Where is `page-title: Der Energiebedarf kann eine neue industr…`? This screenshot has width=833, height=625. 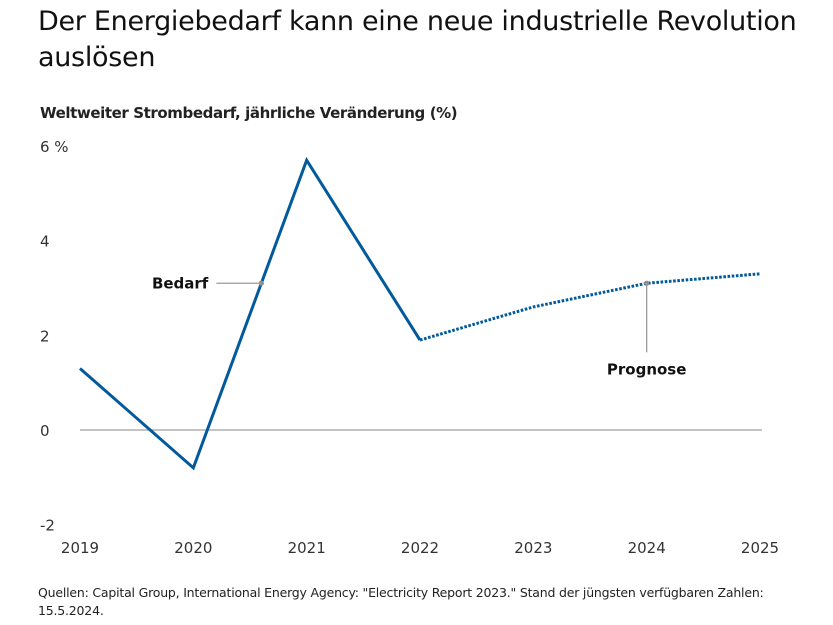 page-title: Der Energiebedarf kann eine neue industr… is located at coordinates (417, 39).